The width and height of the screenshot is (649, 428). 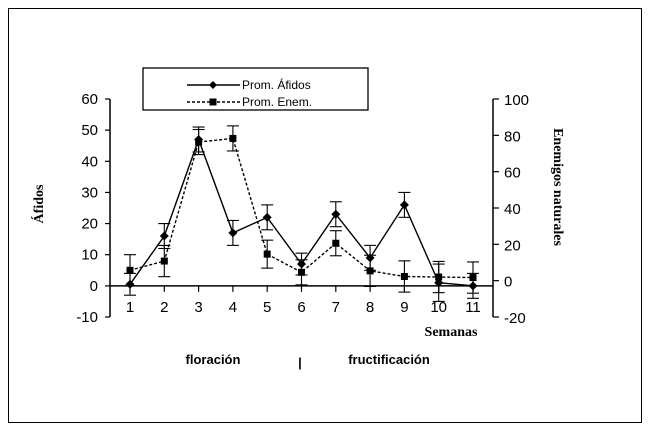 What do you see at coordinates (267, 307) in the screenshot?
I see `x-tick-label: 5` at bounding box center [267, 307].